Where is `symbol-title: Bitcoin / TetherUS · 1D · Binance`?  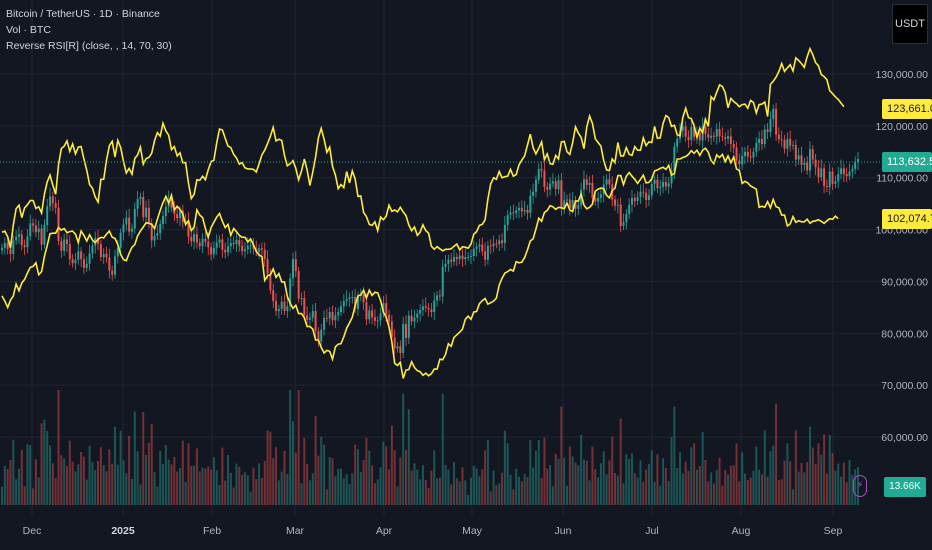 symbol-title: Bitcoin / TetherUS · 1D · Binance is located at coordinates (83, 14).